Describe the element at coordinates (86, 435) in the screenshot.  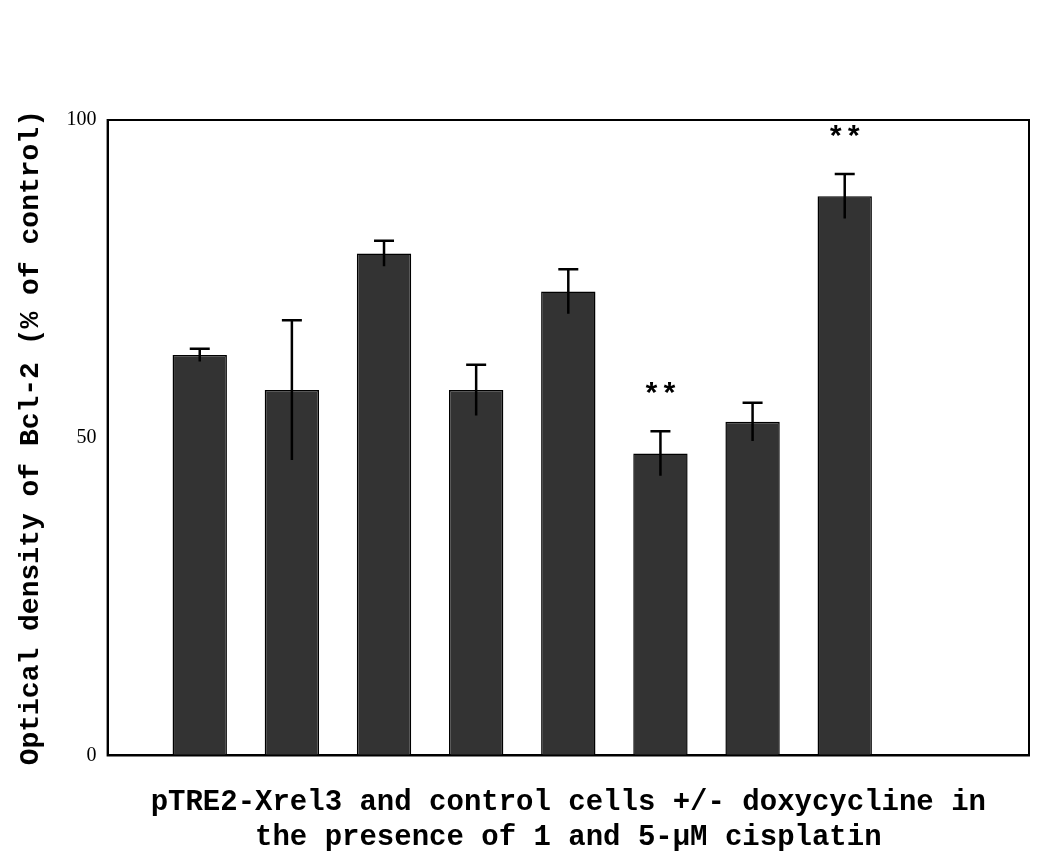
I see `y-tick-label: 50` at that location.